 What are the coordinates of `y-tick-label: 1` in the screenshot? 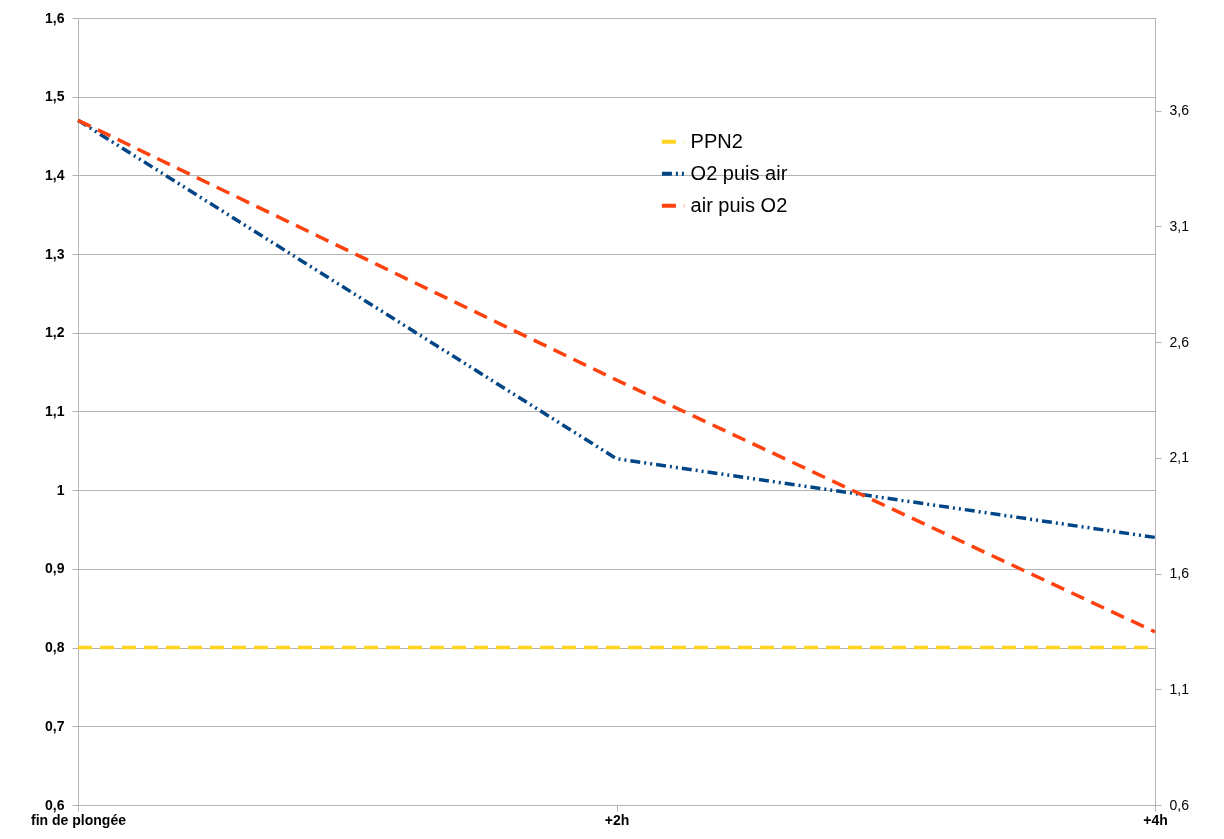 It's located at (60, 489).